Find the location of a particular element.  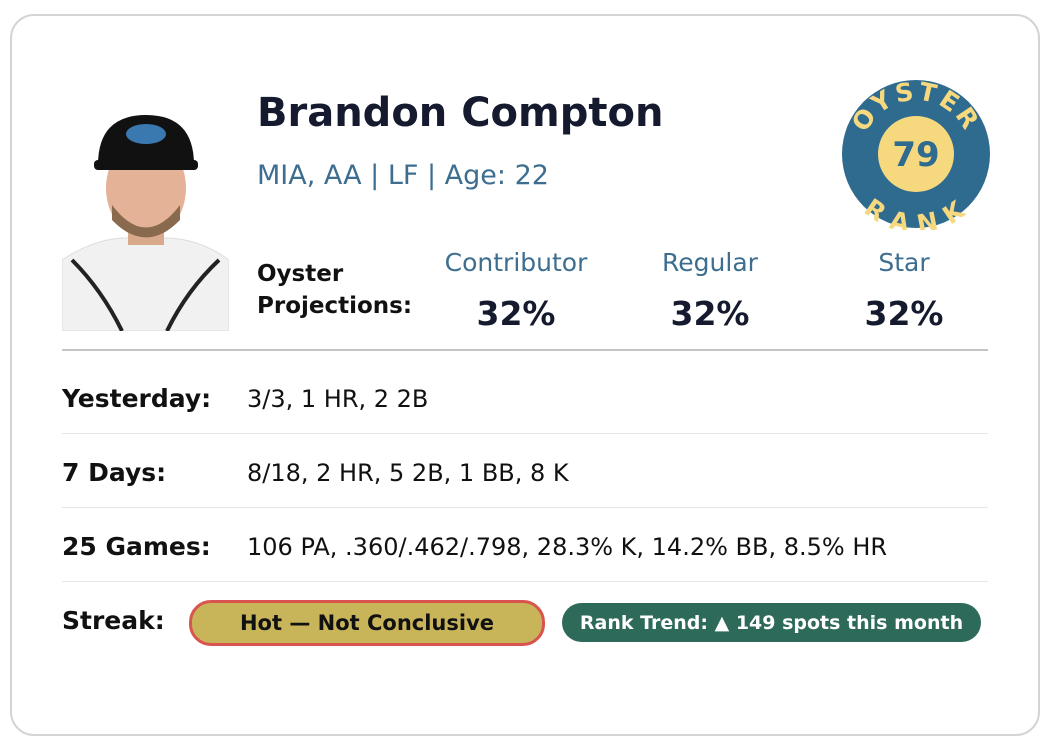

badge-rank: 79 is located at coordinates (915, 155).